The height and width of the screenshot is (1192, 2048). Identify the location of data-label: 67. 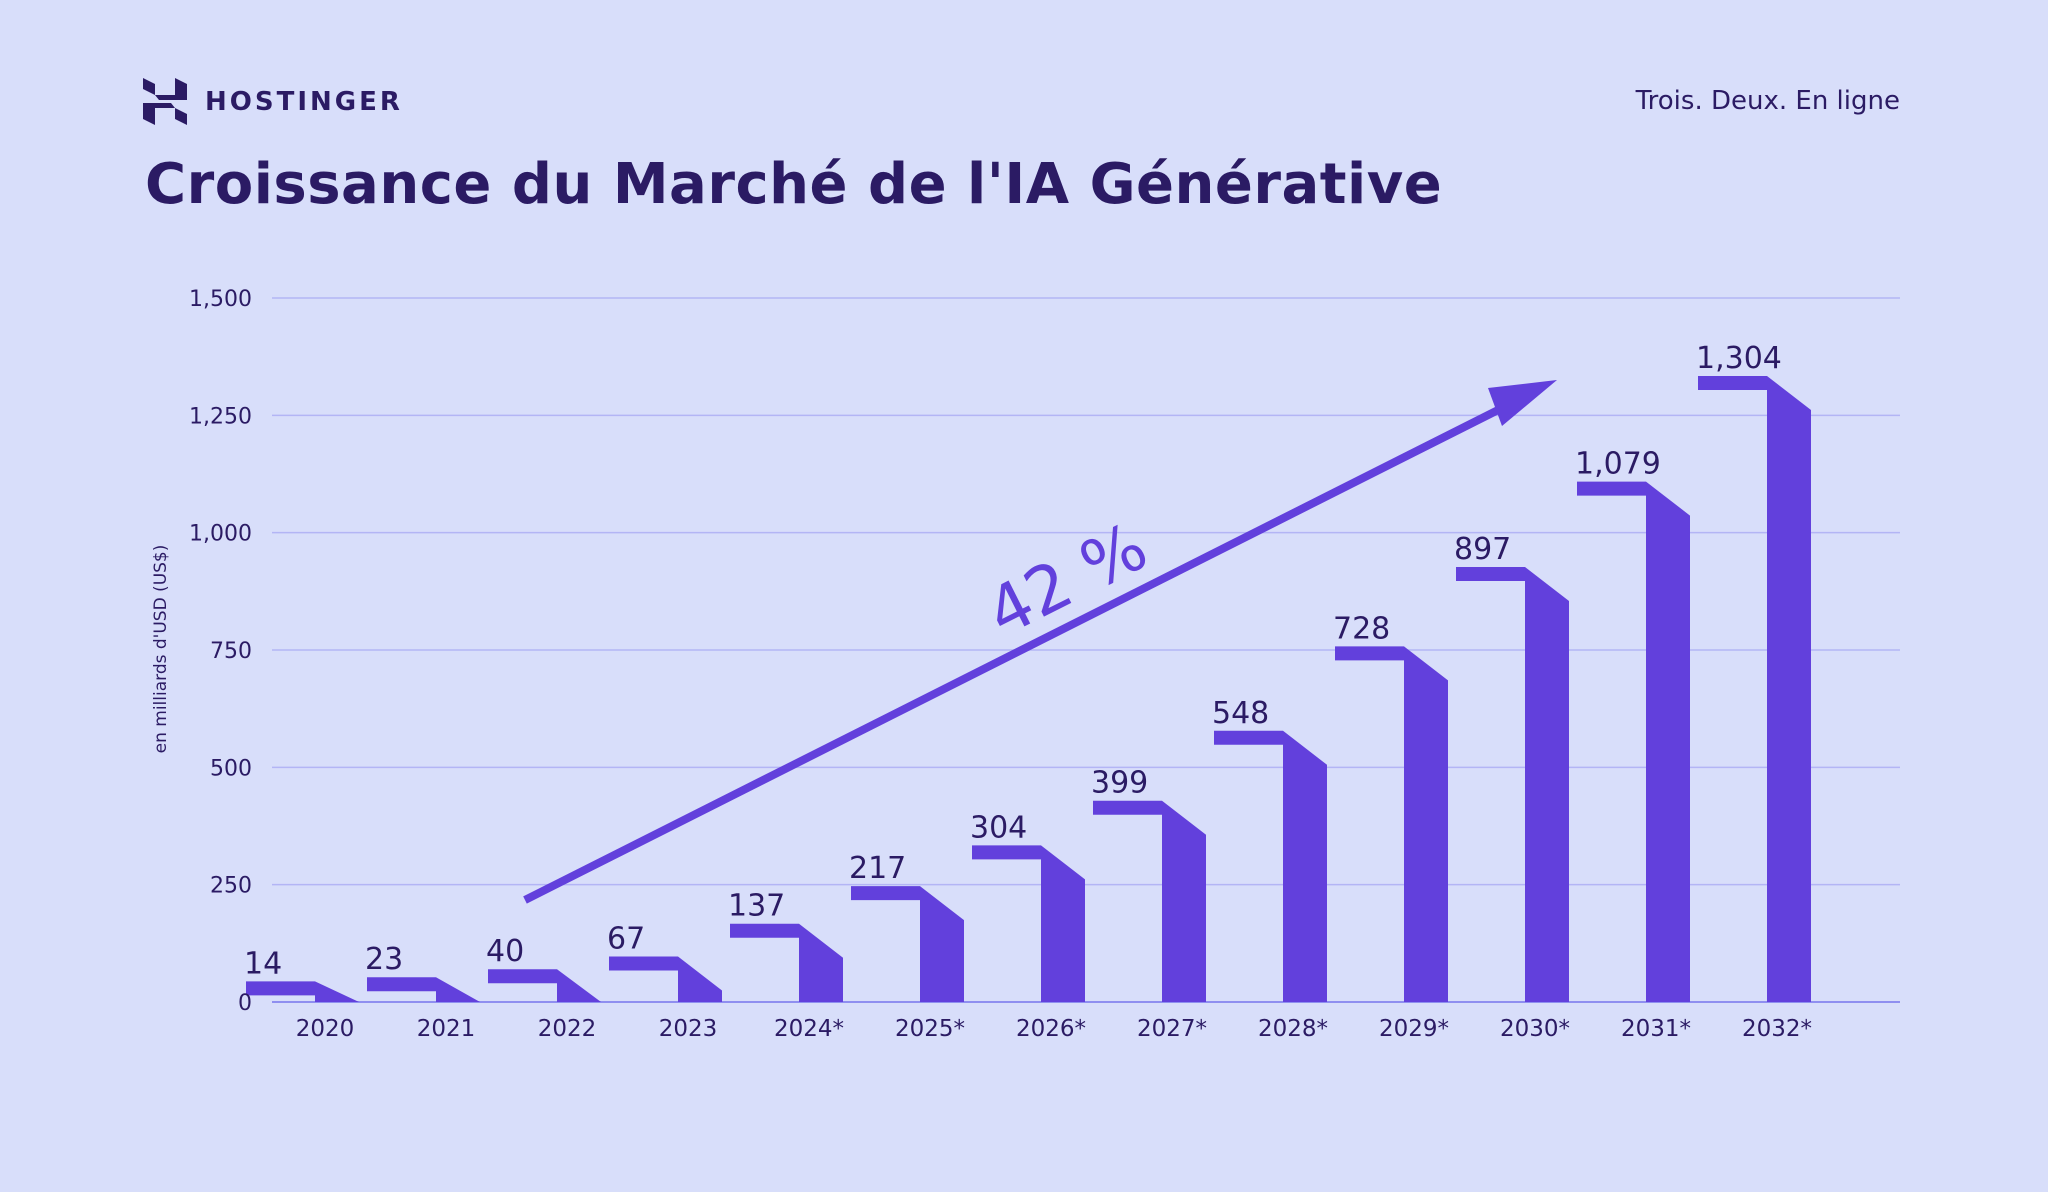
(626, 939).